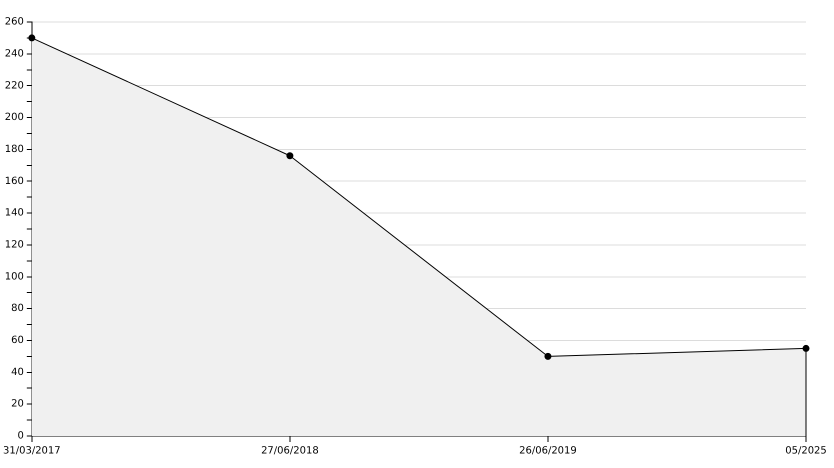 This screenshot has height=468, width=834. What do you see at coordinates (290, 451) in the screenshot?
I see `x-tick-label: 27/06/2018` at bounding box center [290, 451].